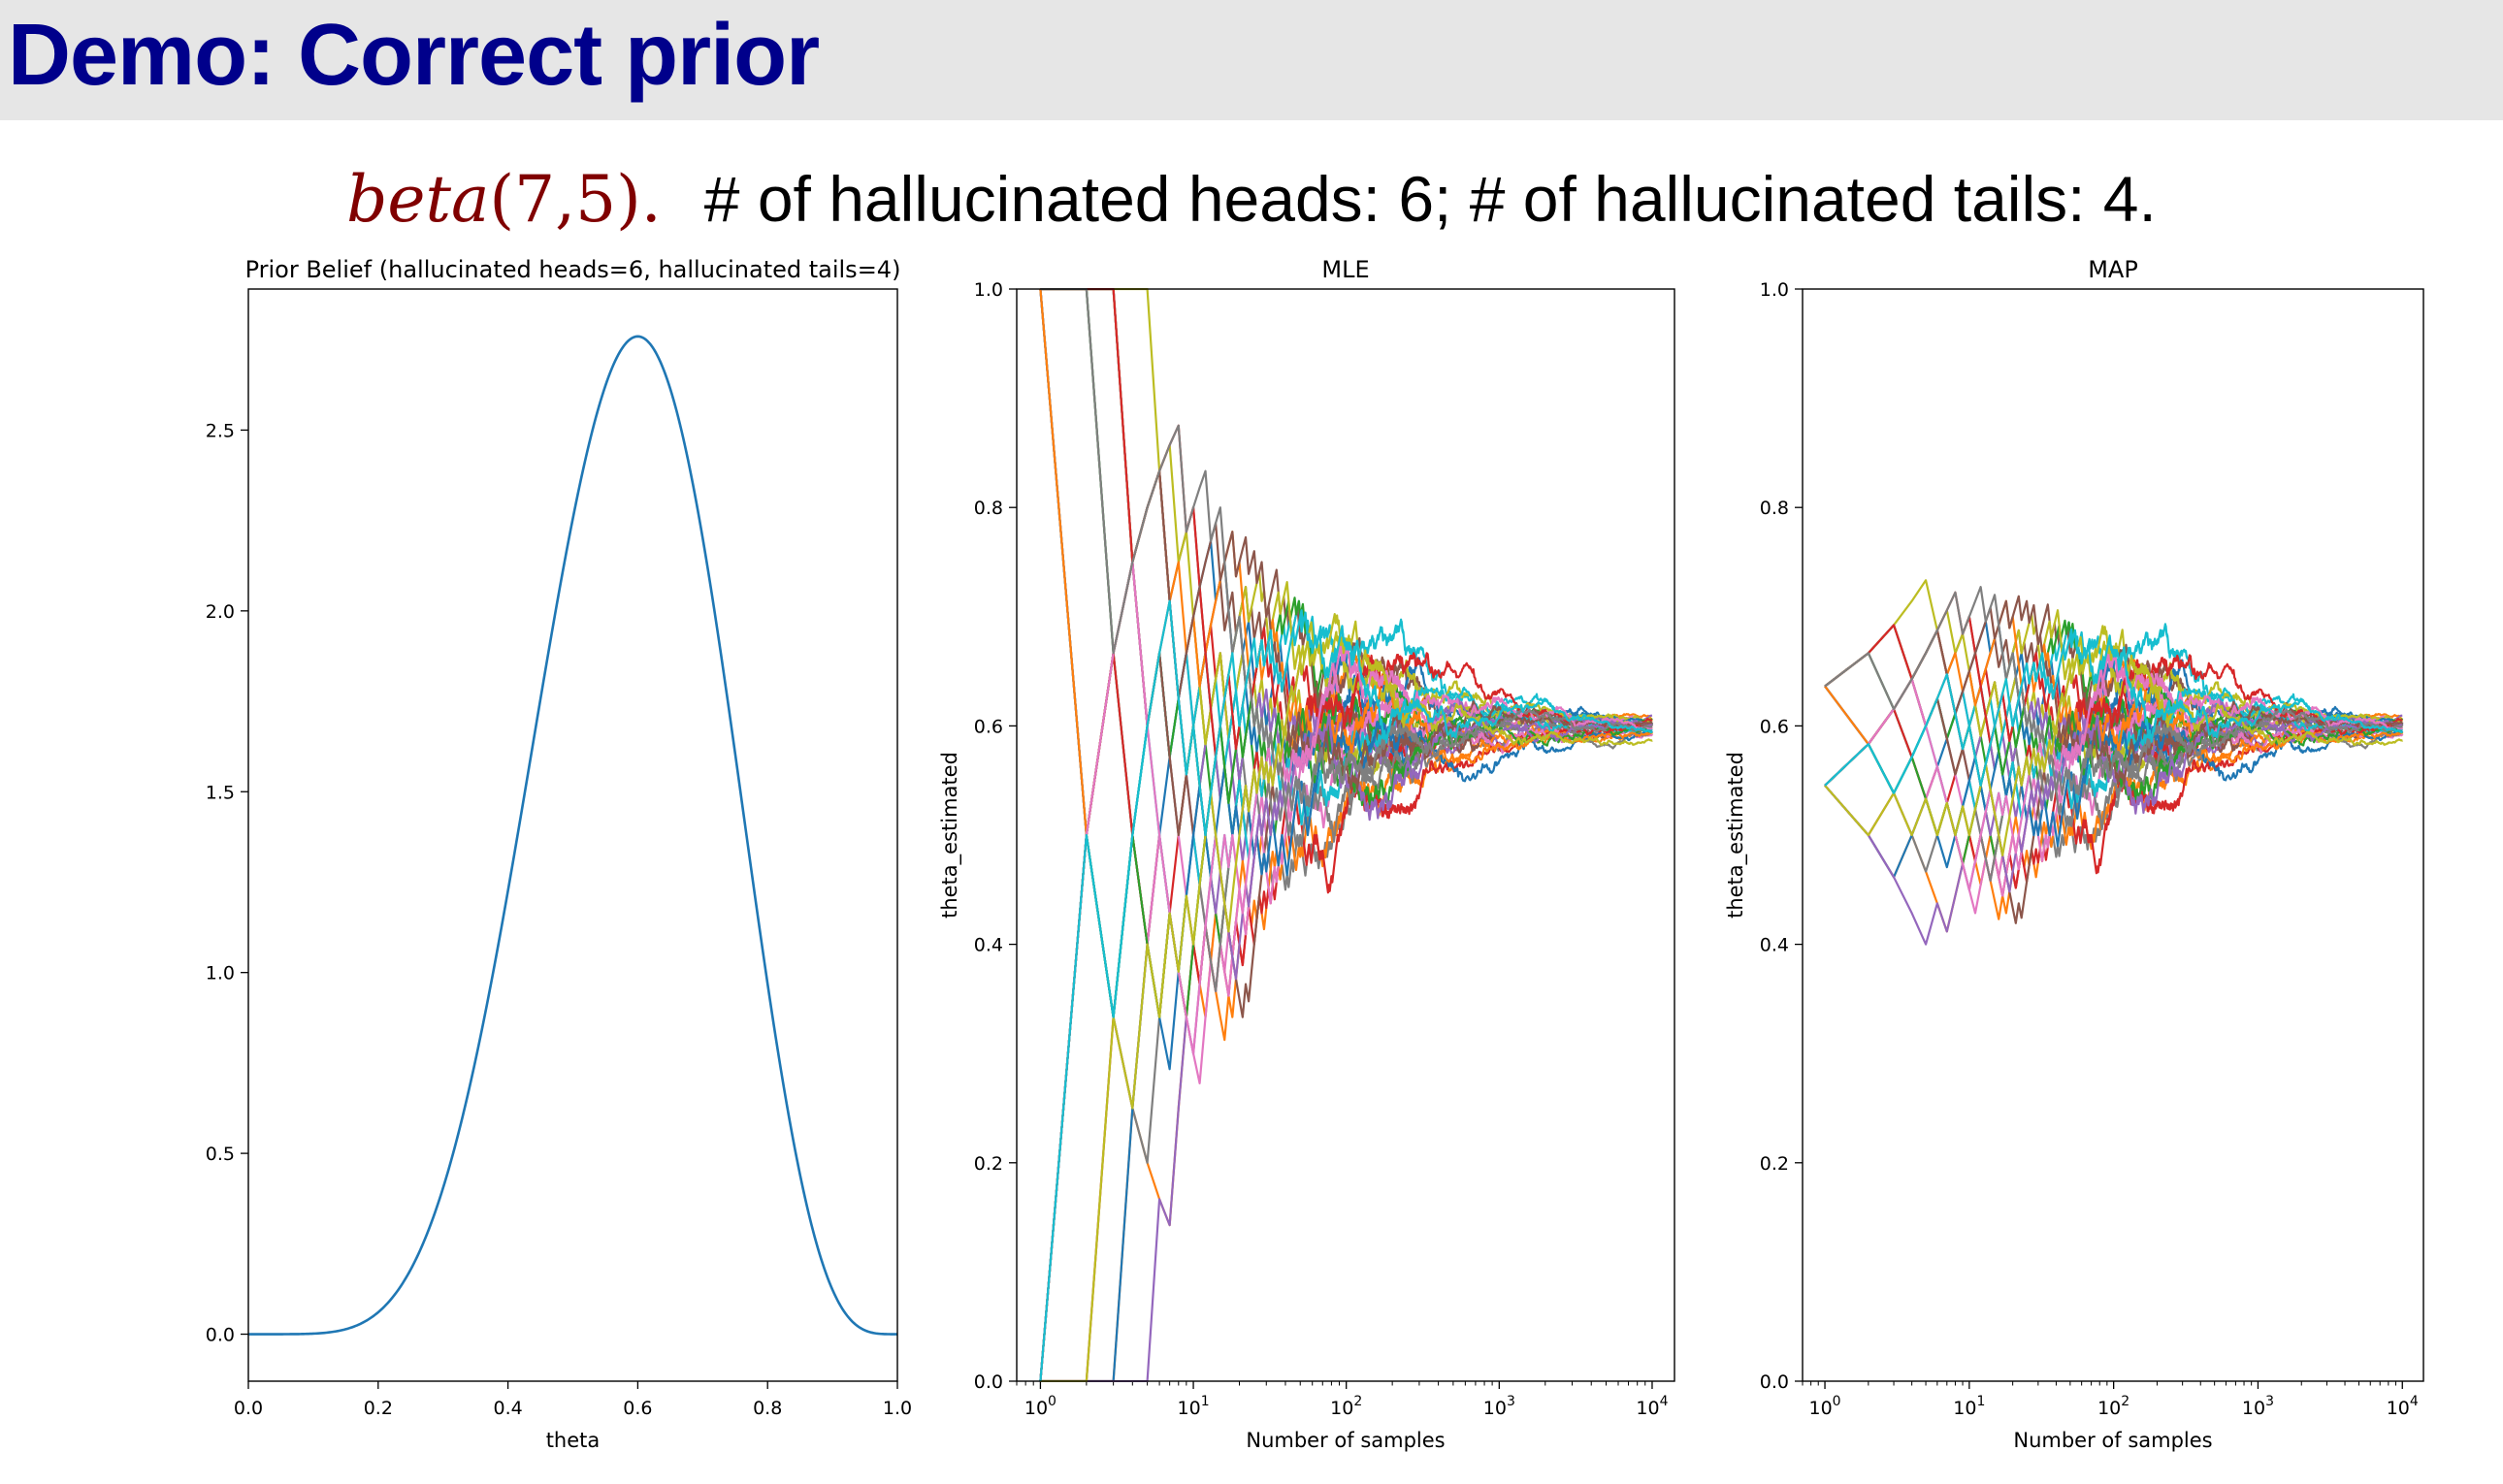 The height and width of the screenshot is (1484, 2503). I want to click on chart-title: MAP, so click(2113, 270).